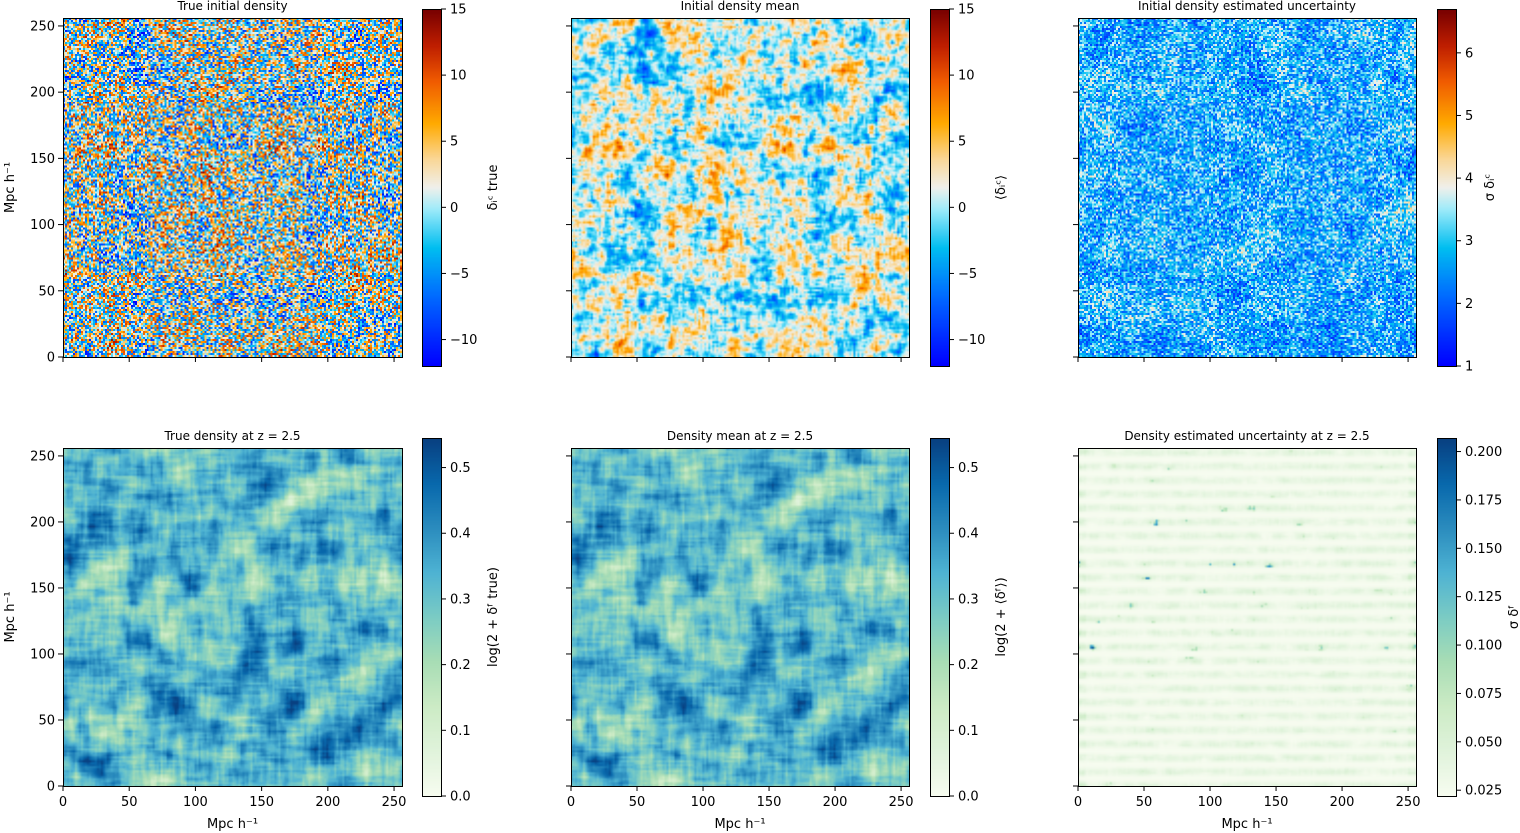  Describe the element at coordinates (1483, 500) in the screenshot. I see `colorbar-tick-label: 0.175` at that location.